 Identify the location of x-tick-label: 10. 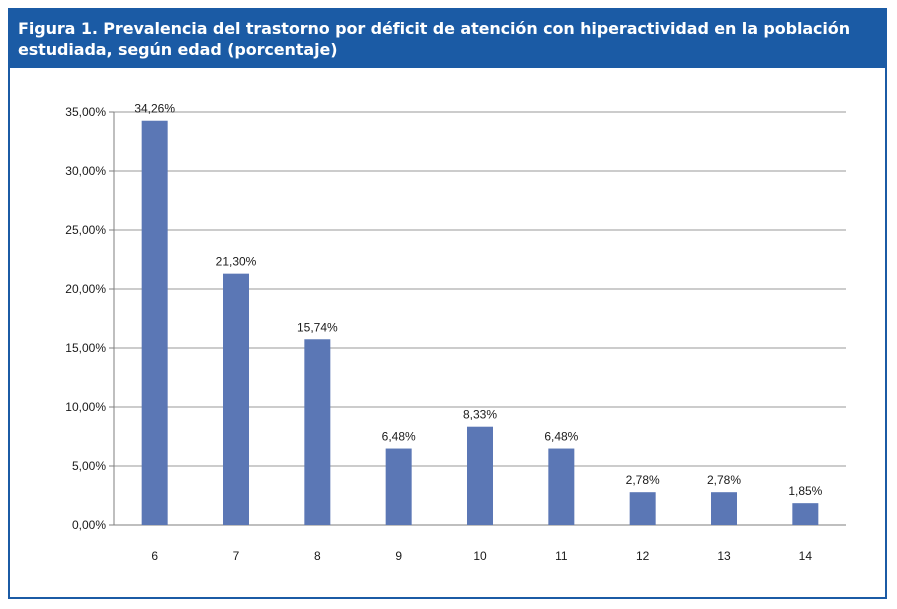
(480, 556).